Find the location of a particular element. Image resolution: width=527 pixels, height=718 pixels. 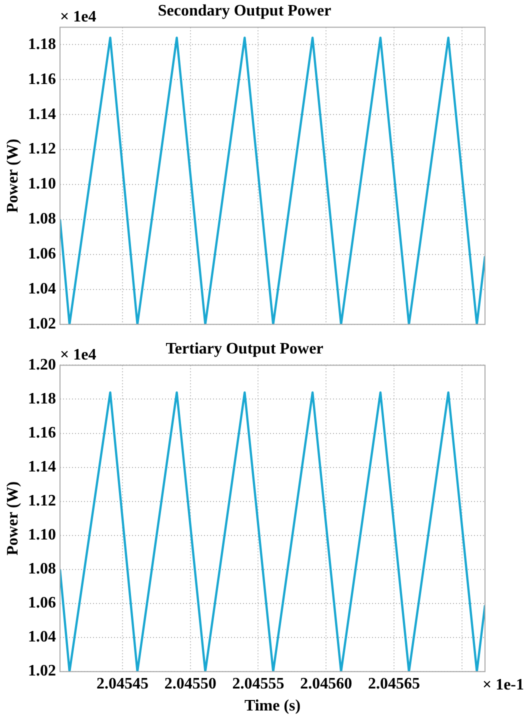

x-tick-label: 2.04555 is located at coordinates (258, 683).